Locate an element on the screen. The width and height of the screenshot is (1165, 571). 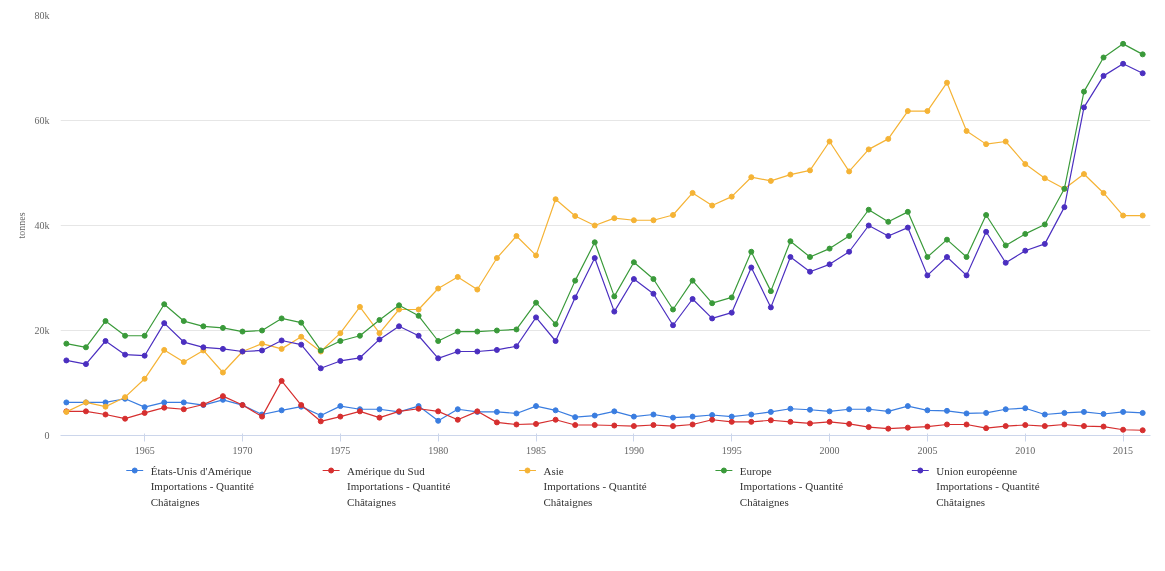
legend-label: États-Unis d'Amérique Importations - Quantité Châtaignes is located at coordinates (202, 486).